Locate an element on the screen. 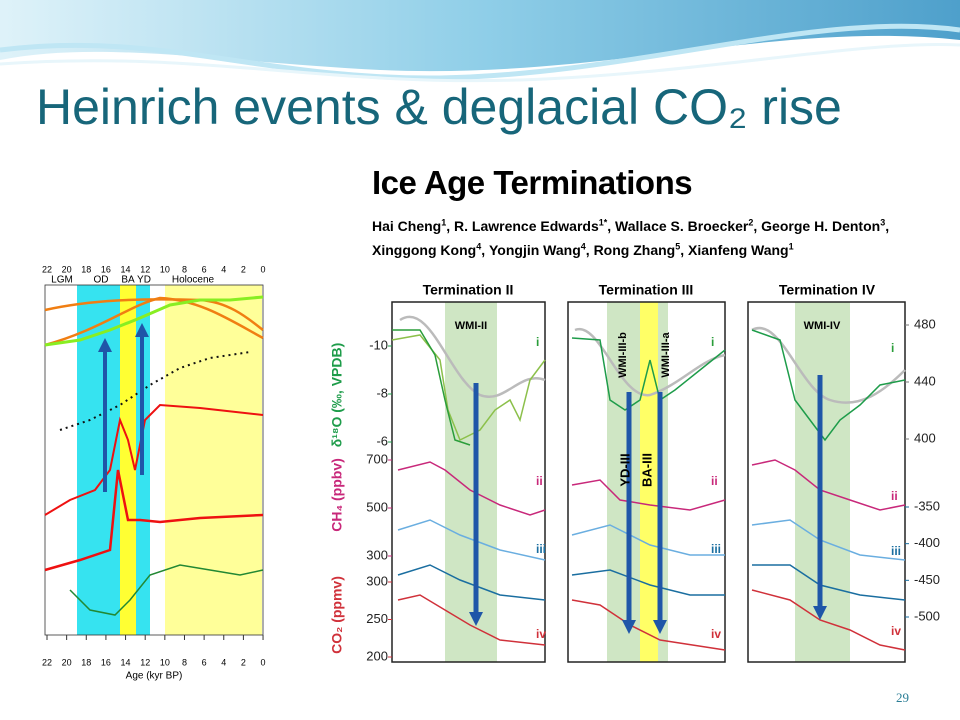 The height and width of the screenshot is (720, 960). y-tick-label: 500 is located at coordinates (377, 506).